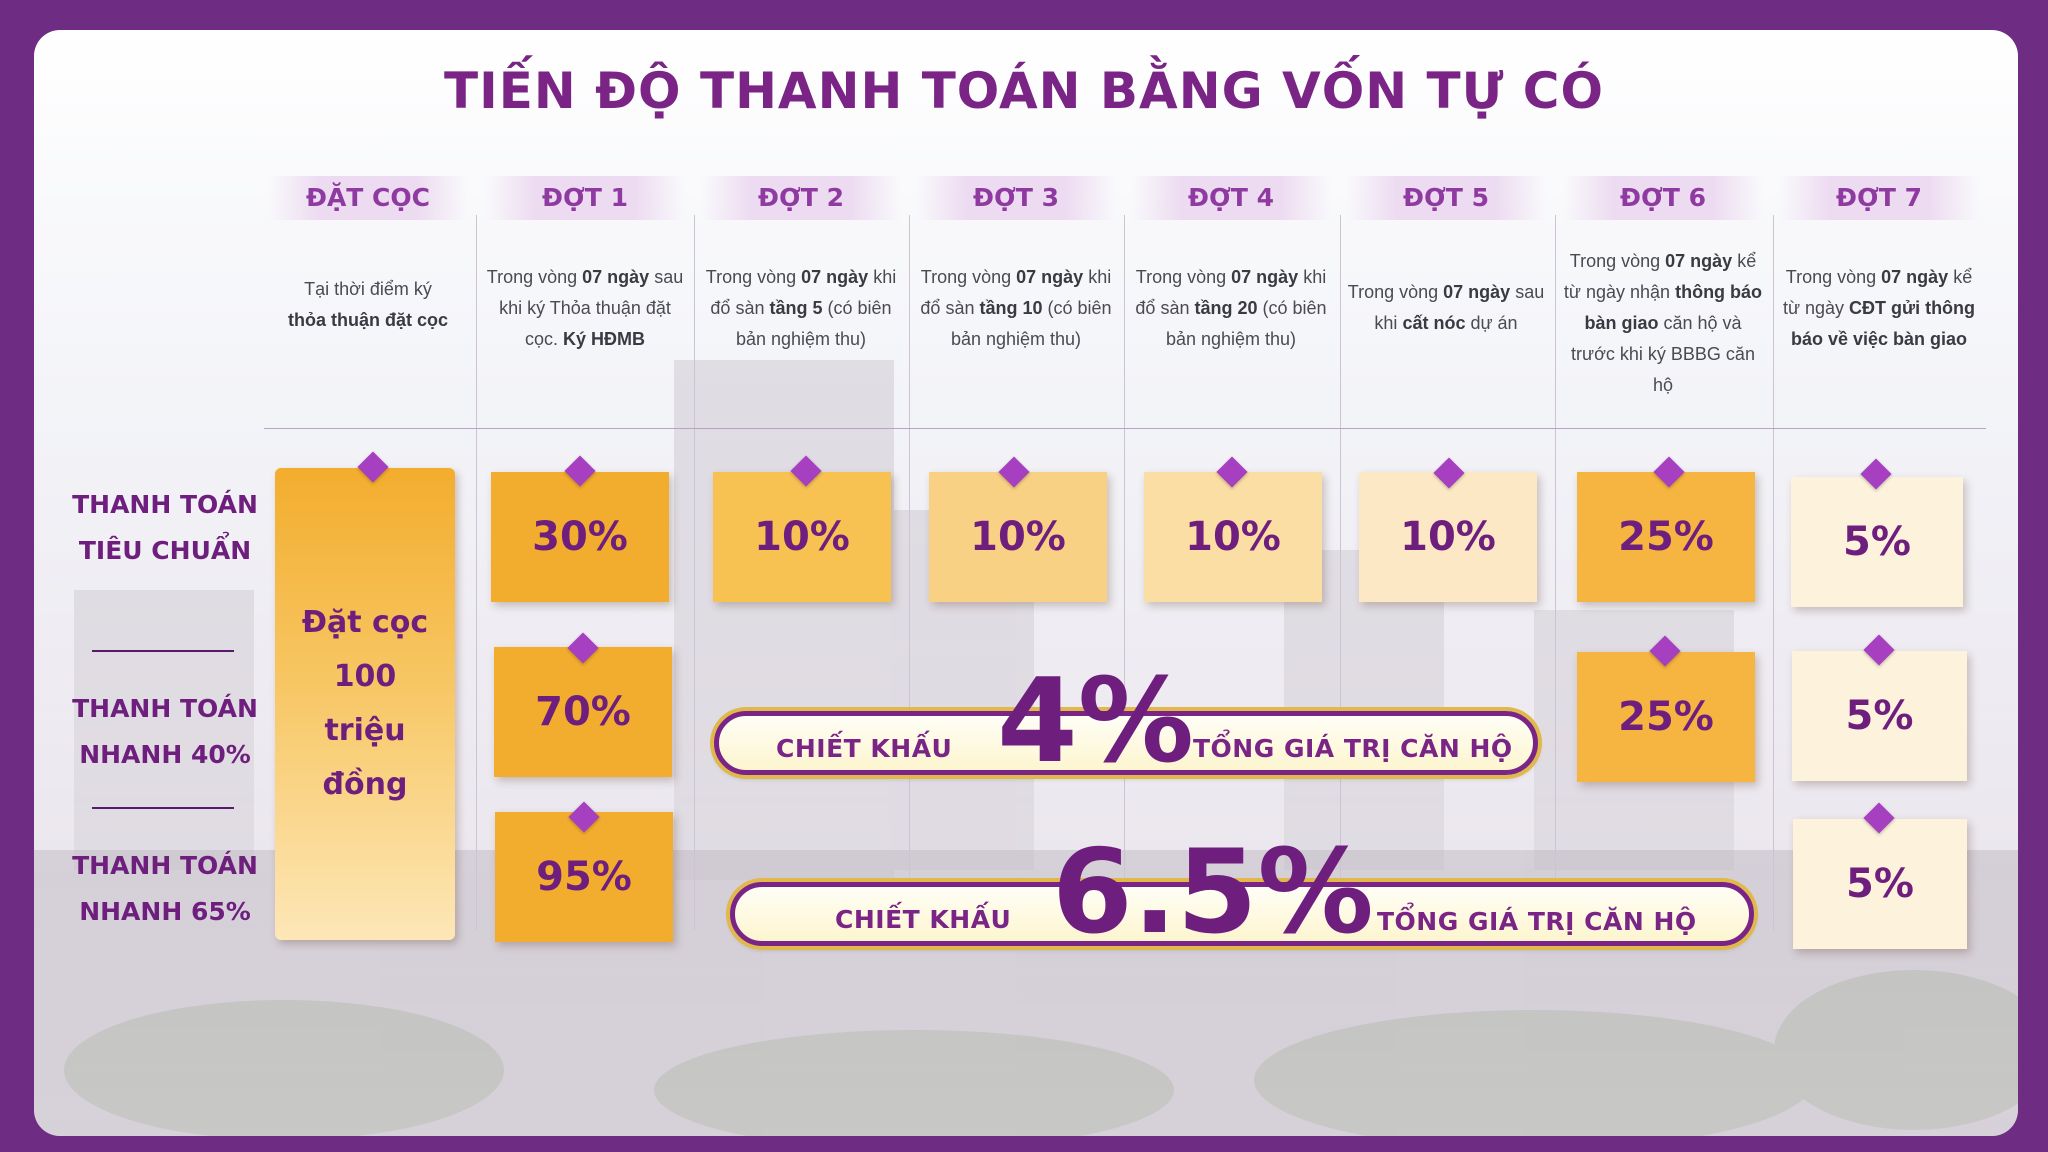 The image size is (2048, 1152). I want to click on banner-discount-value: 6.5%, so click(1213, 892).